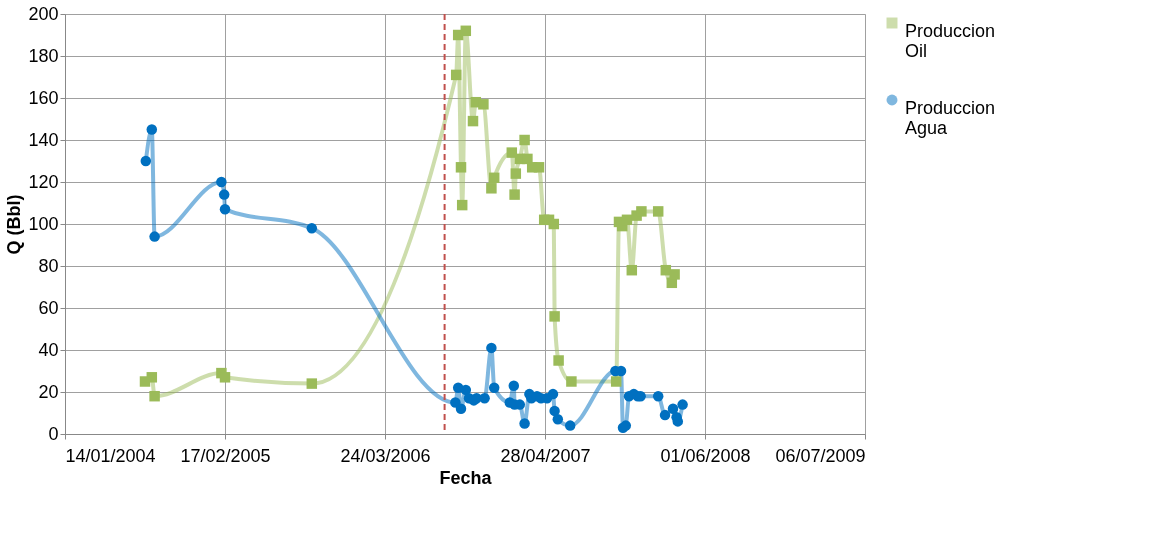 The height and width of the screenshot is (560, 1152). What do you see at coordinates (43, 13) in the screenshot?
I see `y-tick-label: 200` at bounding box center [43, 13].